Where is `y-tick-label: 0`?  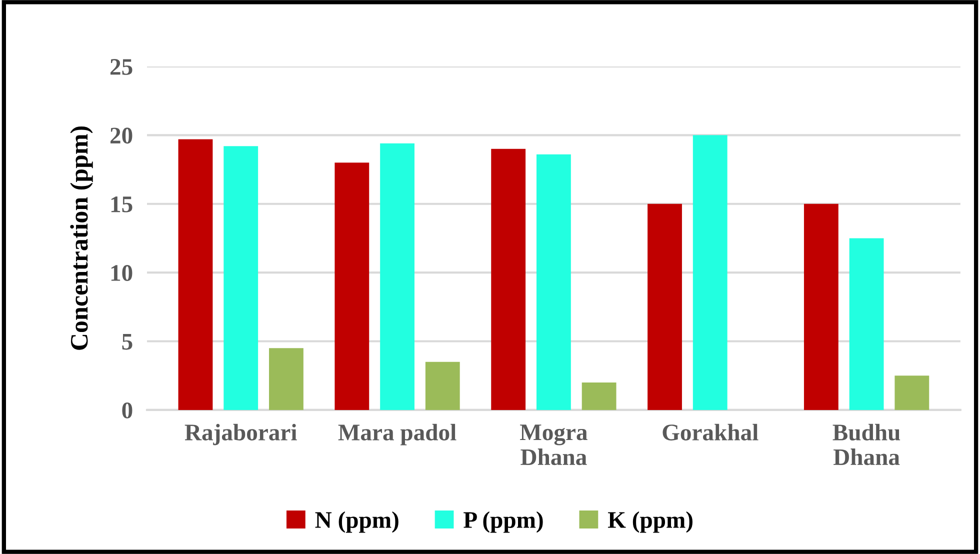
y-tick-label: 0 is located at coordinates (127, 410).